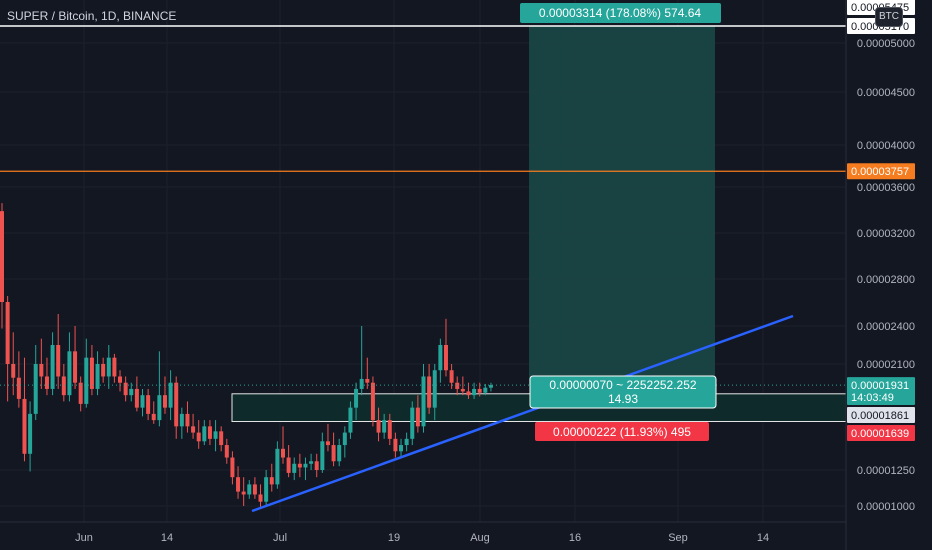 Image resolution: width=932 pixels, height=550 pixels. Describe the element at coordinates (886, 365) in the screenshot. I see `price-tick-label: 0.00002100` at that location.